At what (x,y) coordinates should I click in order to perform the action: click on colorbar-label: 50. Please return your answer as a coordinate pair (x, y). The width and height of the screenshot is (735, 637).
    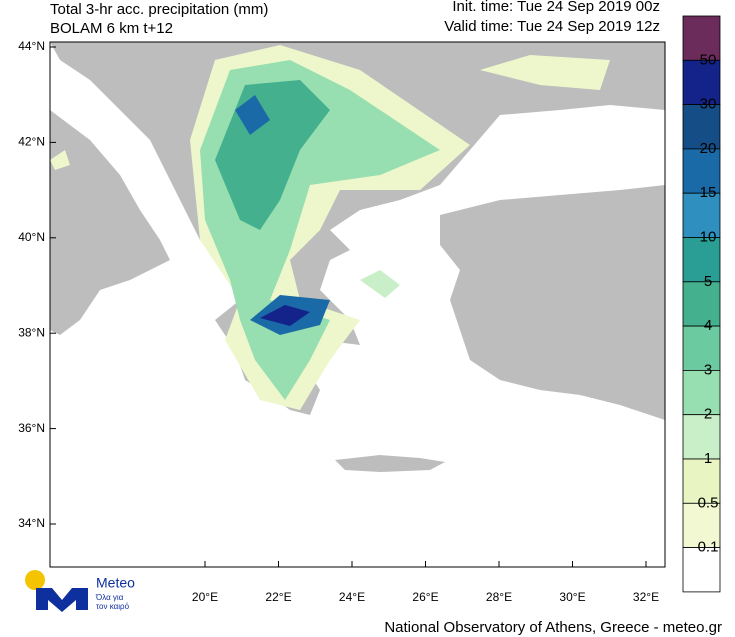
    Looking at the image, I should click on (708, 59).